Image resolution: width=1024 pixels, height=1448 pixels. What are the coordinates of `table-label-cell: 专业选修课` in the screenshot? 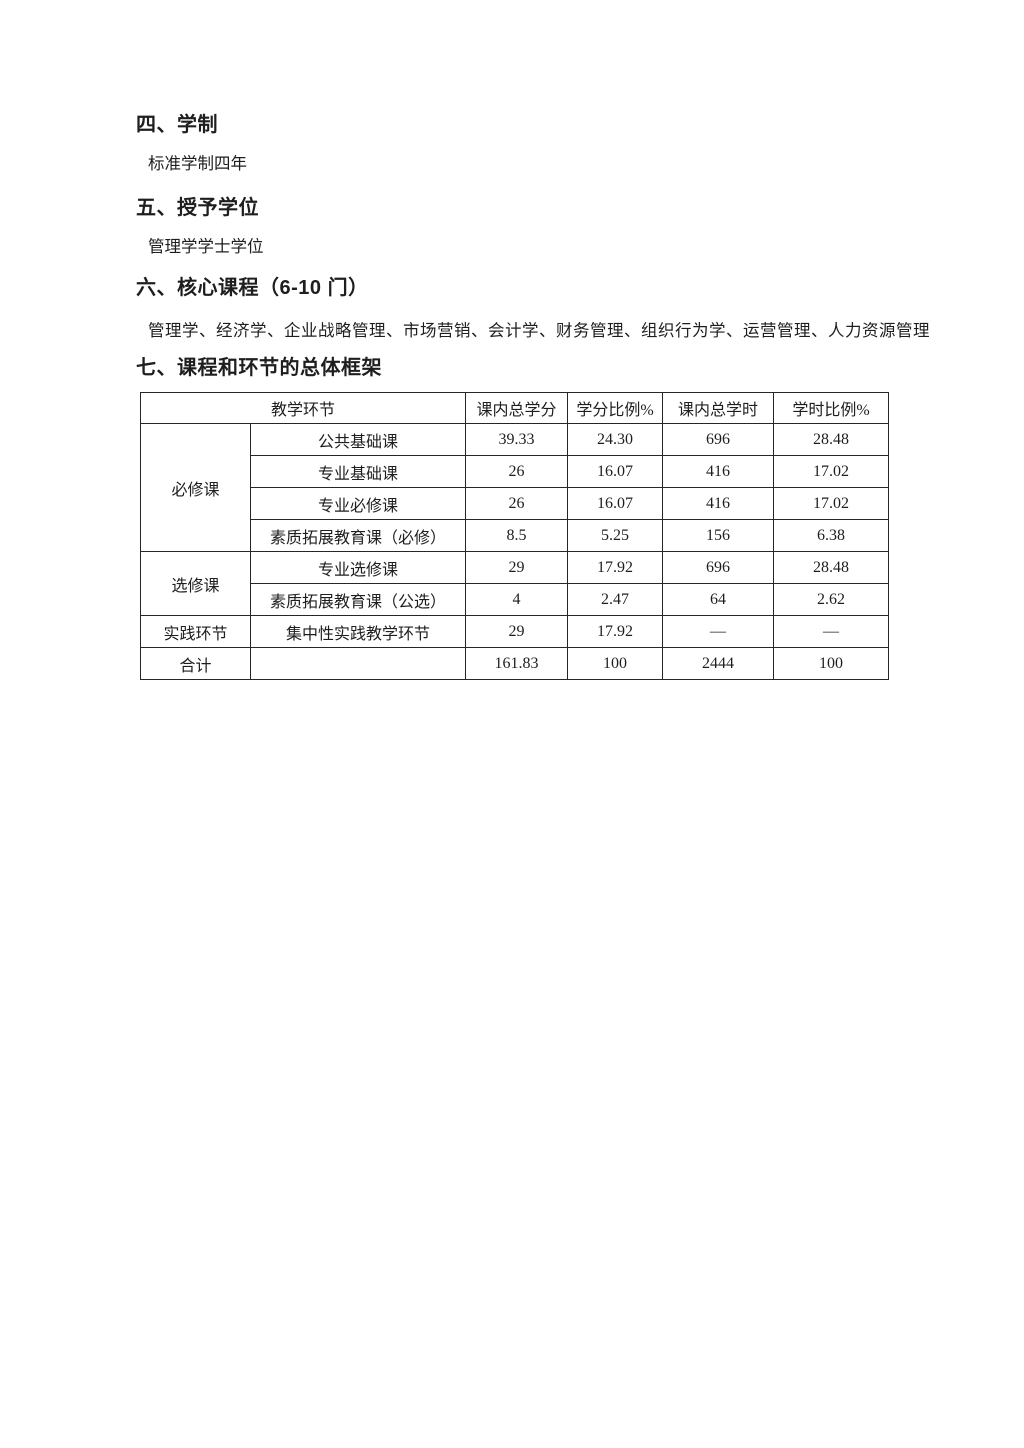 It's located at (358, 567).